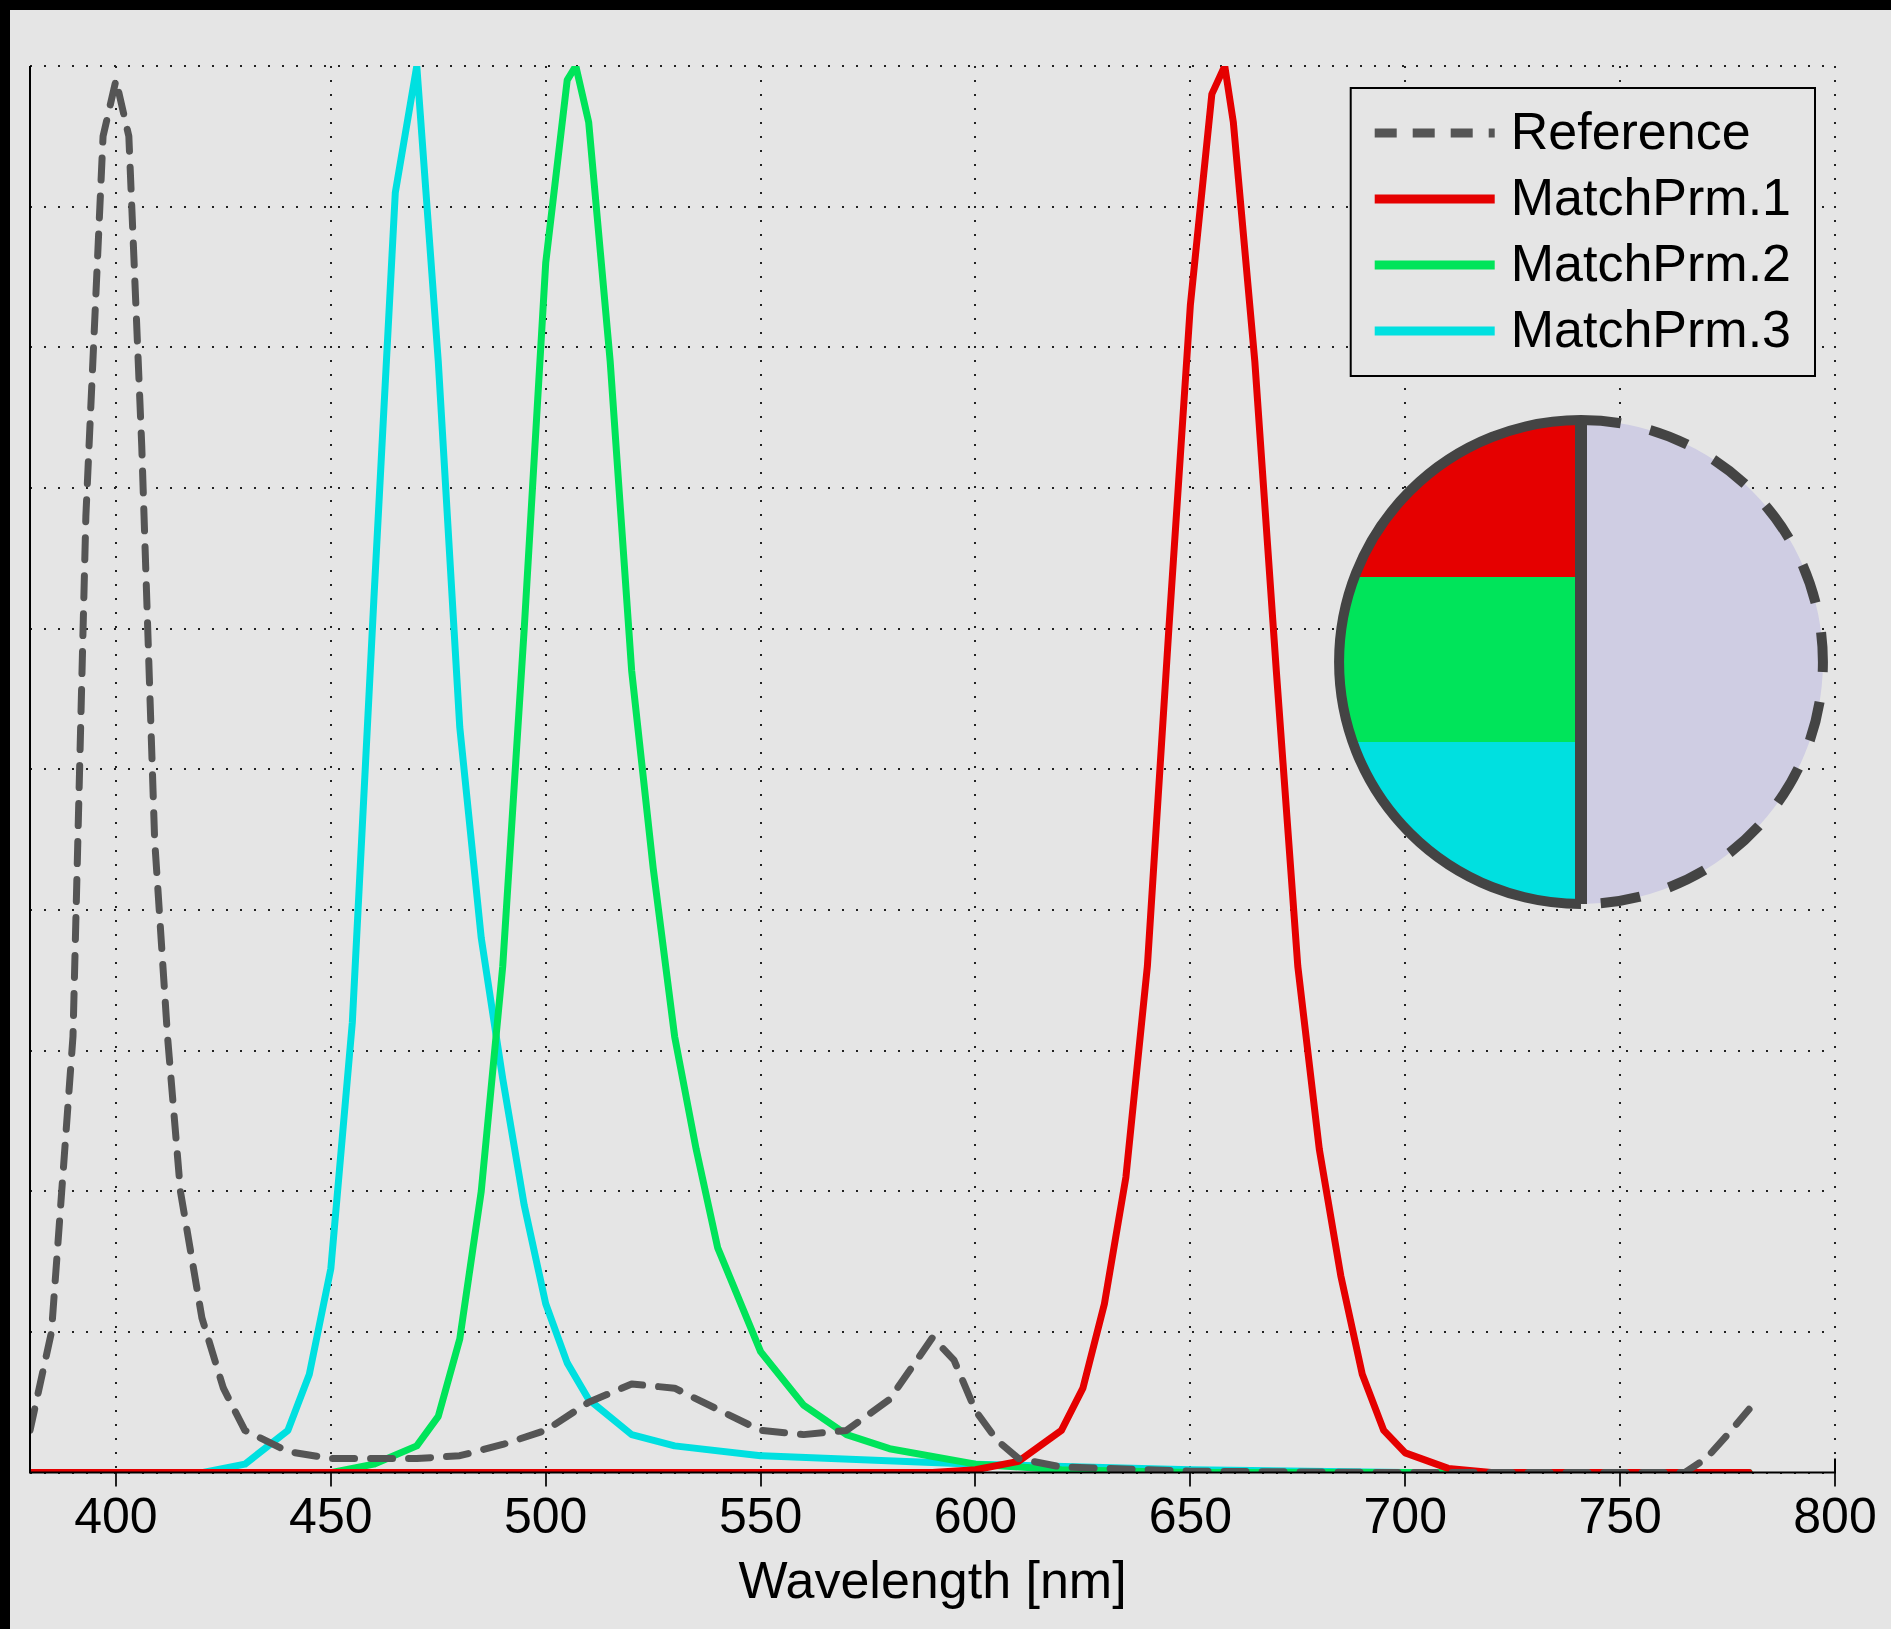  I want to click on legend-label: Reference, so click(1630, 131).